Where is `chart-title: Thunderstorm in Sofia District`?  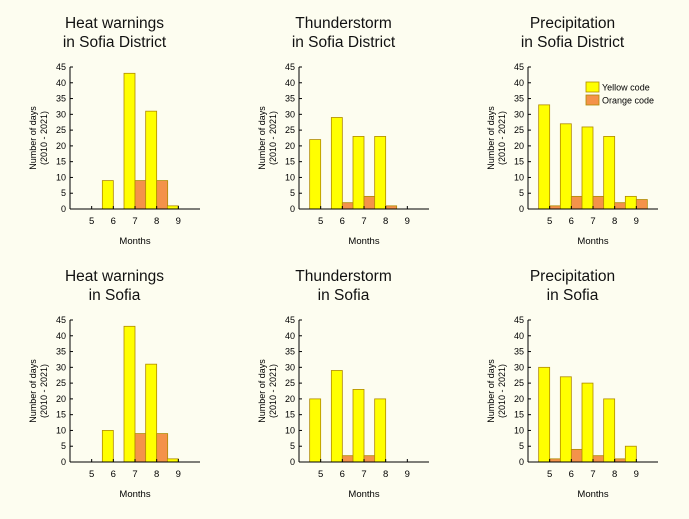
chart-title: Thunderstorm in Sofia District is located at coordinates (343, 33).